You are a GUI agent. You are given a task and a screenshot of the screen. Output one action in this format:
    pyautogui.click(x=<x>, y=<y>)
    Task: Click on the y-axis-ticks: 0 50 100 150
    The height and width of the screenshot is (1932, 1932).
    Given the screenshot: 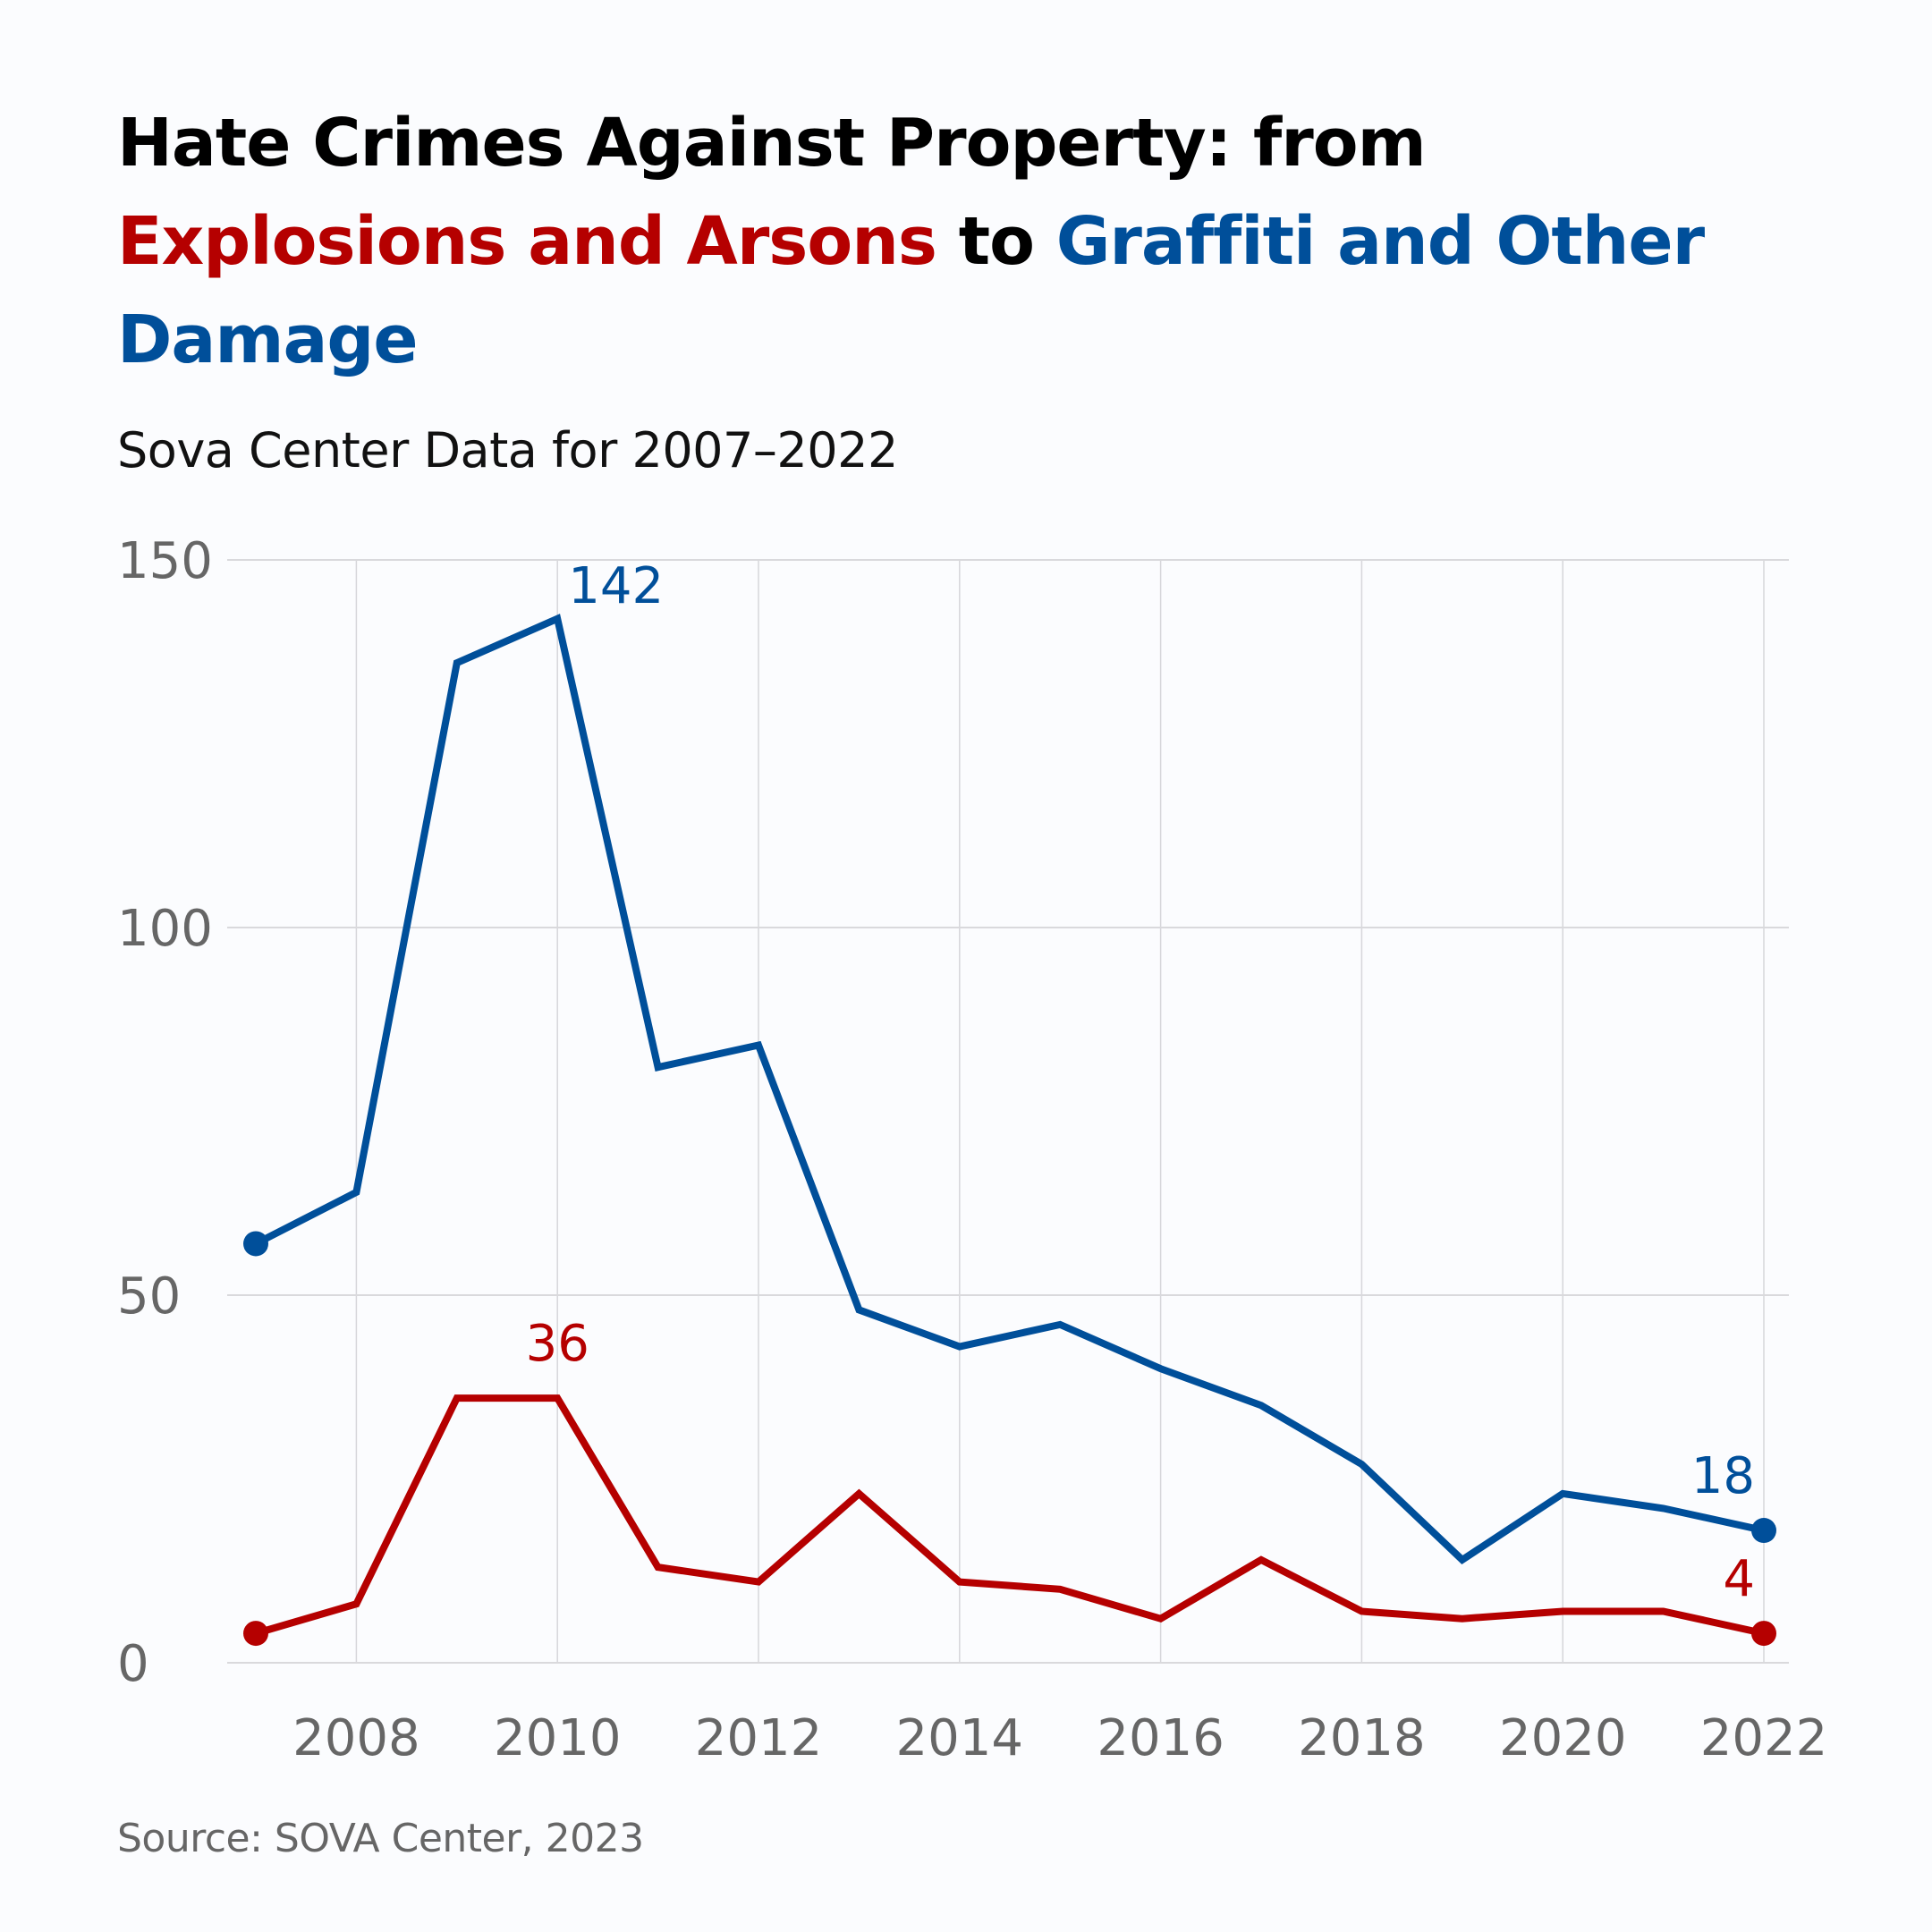 What is the action you would take?
    pyautogui.click(x=165, y=1112)
    